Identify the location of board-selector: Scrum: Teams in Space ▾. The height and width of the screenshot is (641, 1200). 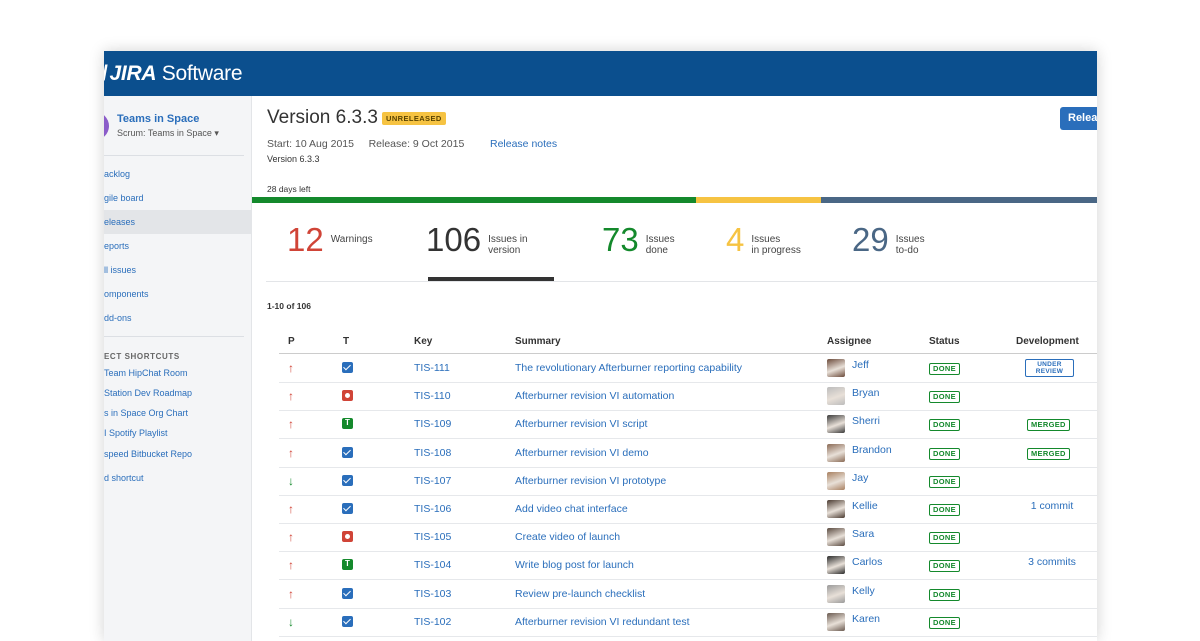
(168, 133).